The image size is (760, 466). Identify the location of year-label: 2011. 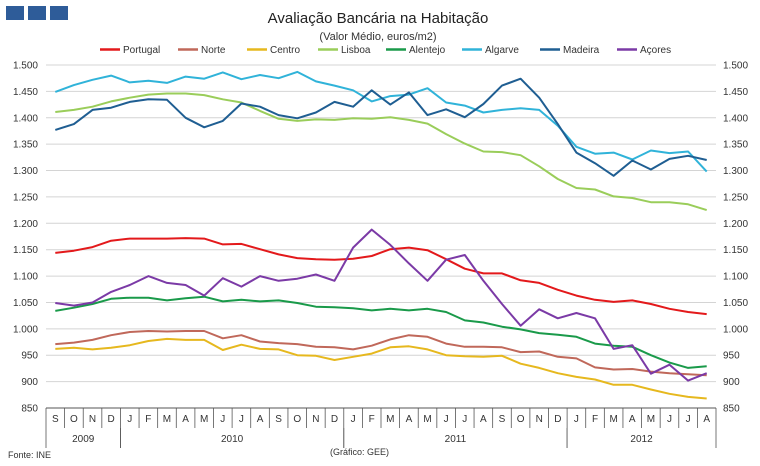
(456, 439).